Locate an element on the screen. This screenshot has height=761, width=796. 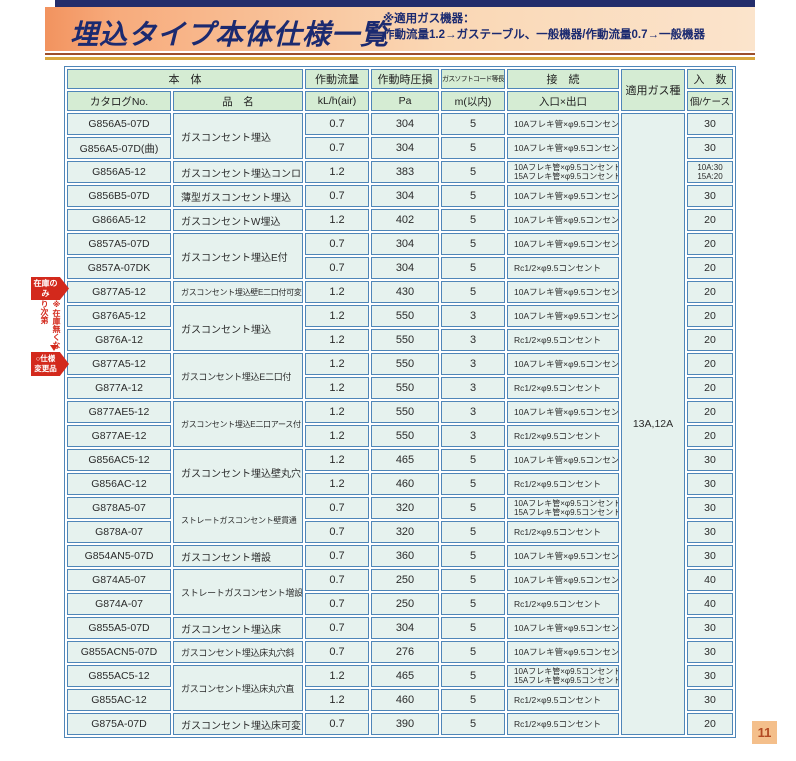
catalog-no-cell: G856AC-12 is located at coordinates (119, 484).